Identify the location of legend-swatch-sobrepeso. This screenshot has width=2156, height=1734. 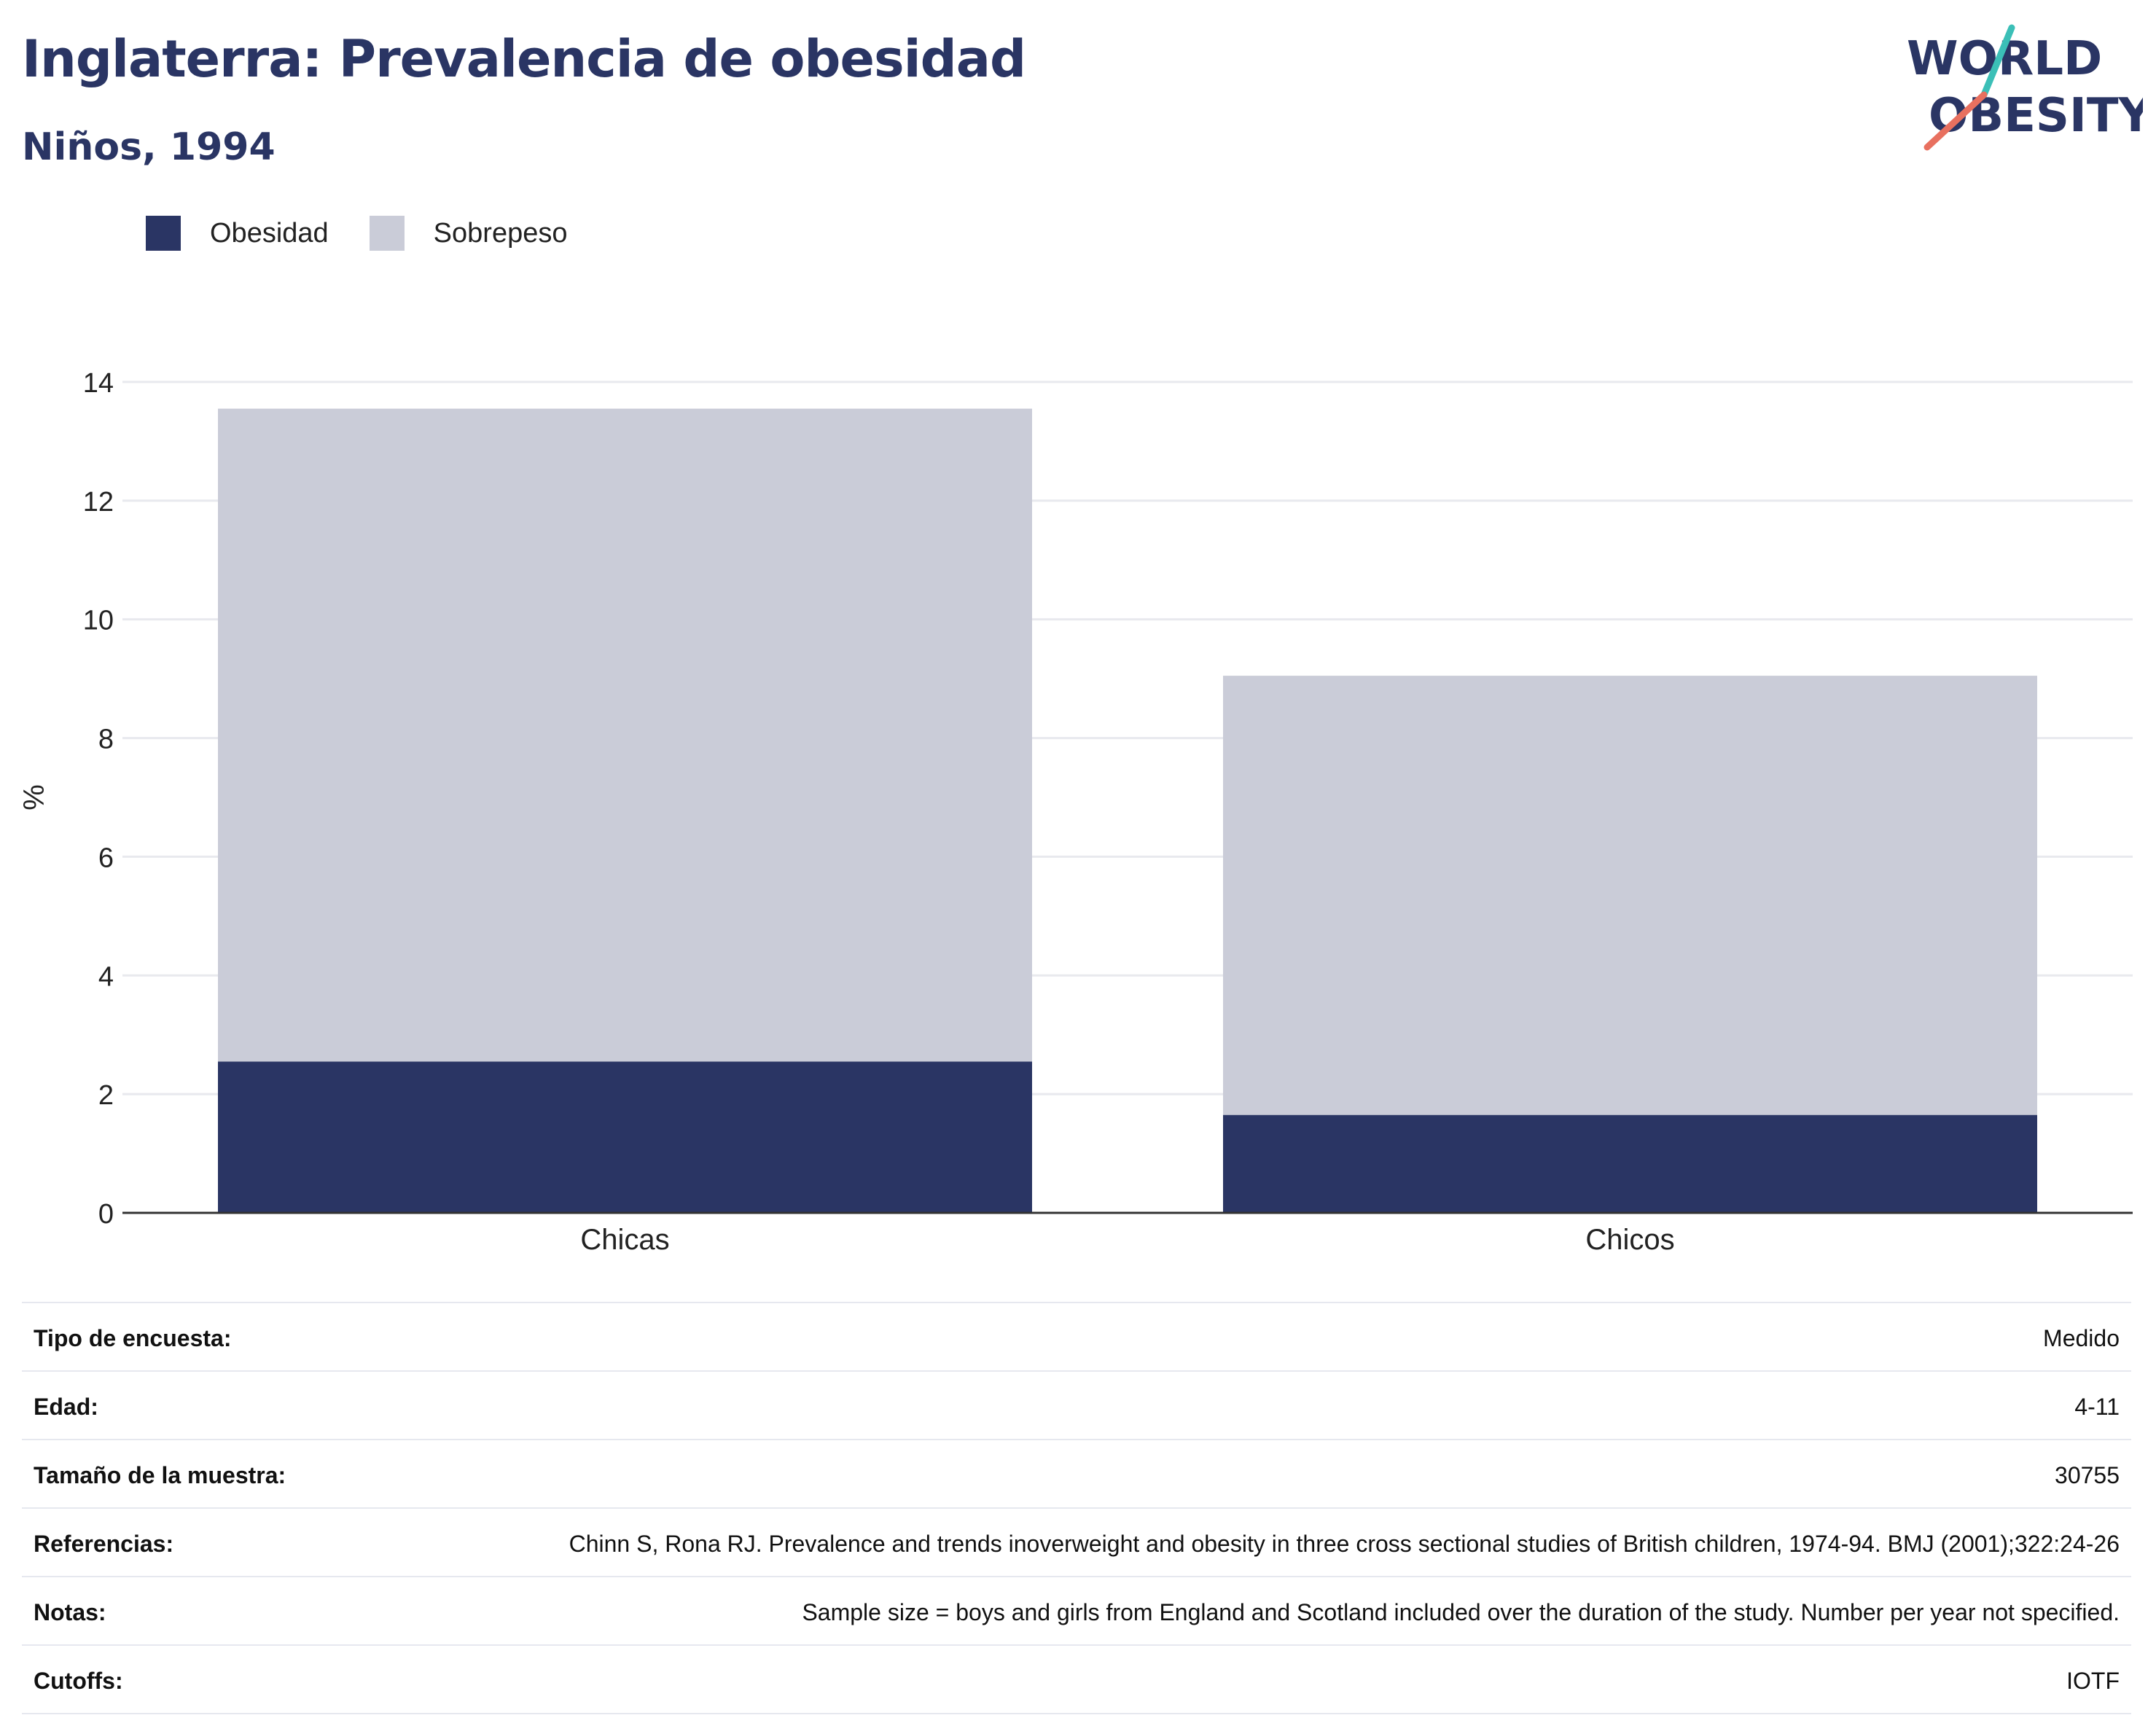
(387, 234).